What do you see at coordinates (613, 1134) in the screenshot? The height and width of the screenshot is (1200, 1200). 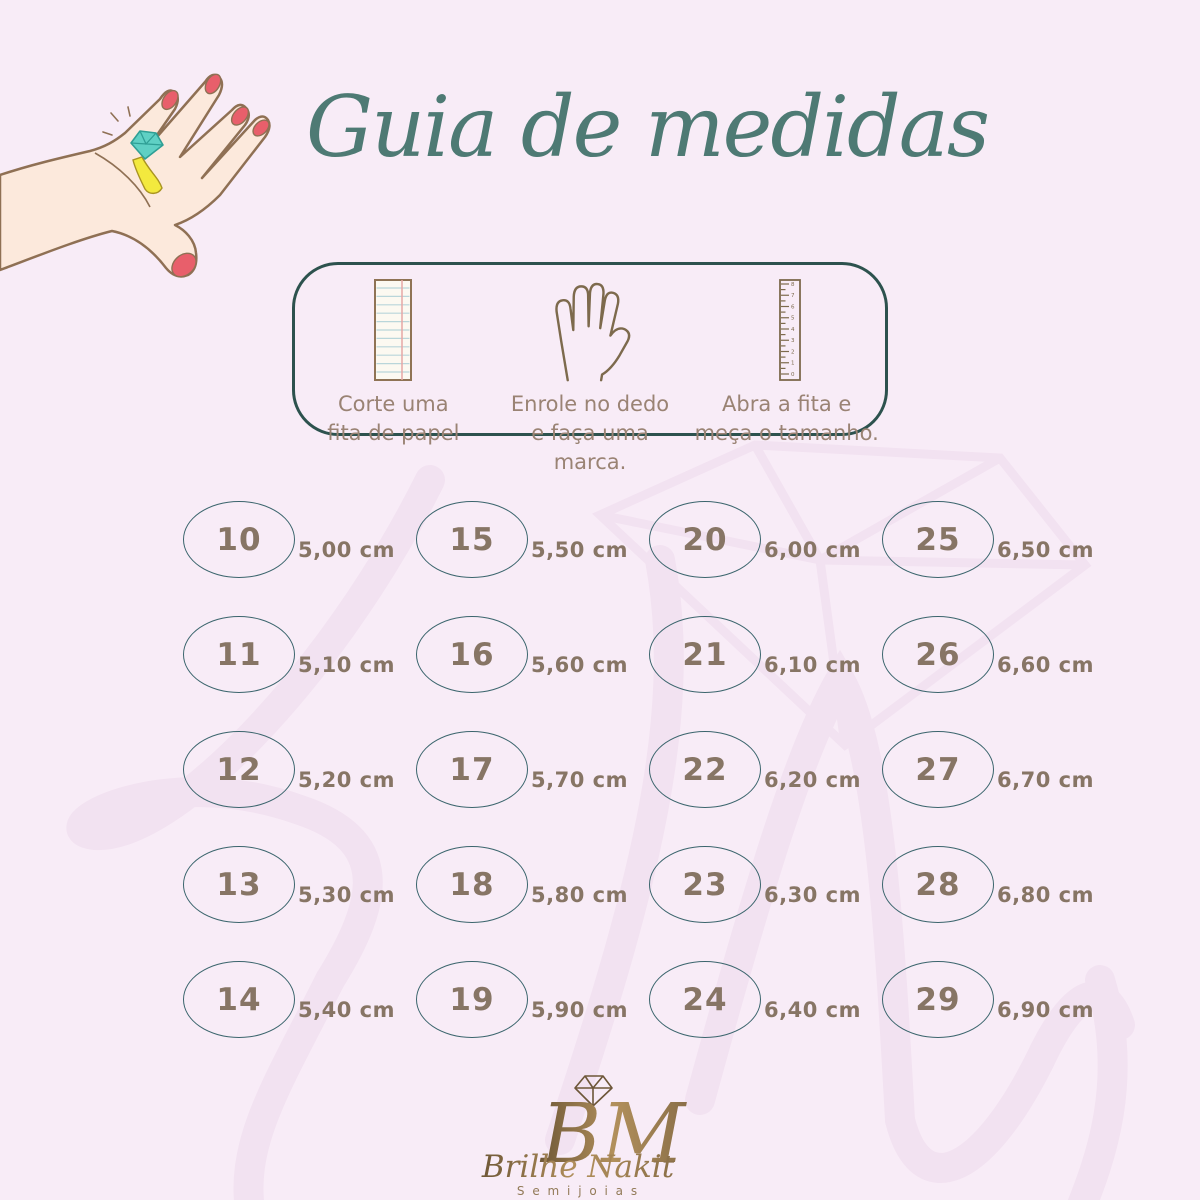 I see `logo-monogram: BM` at bounding box center [613, 1134].